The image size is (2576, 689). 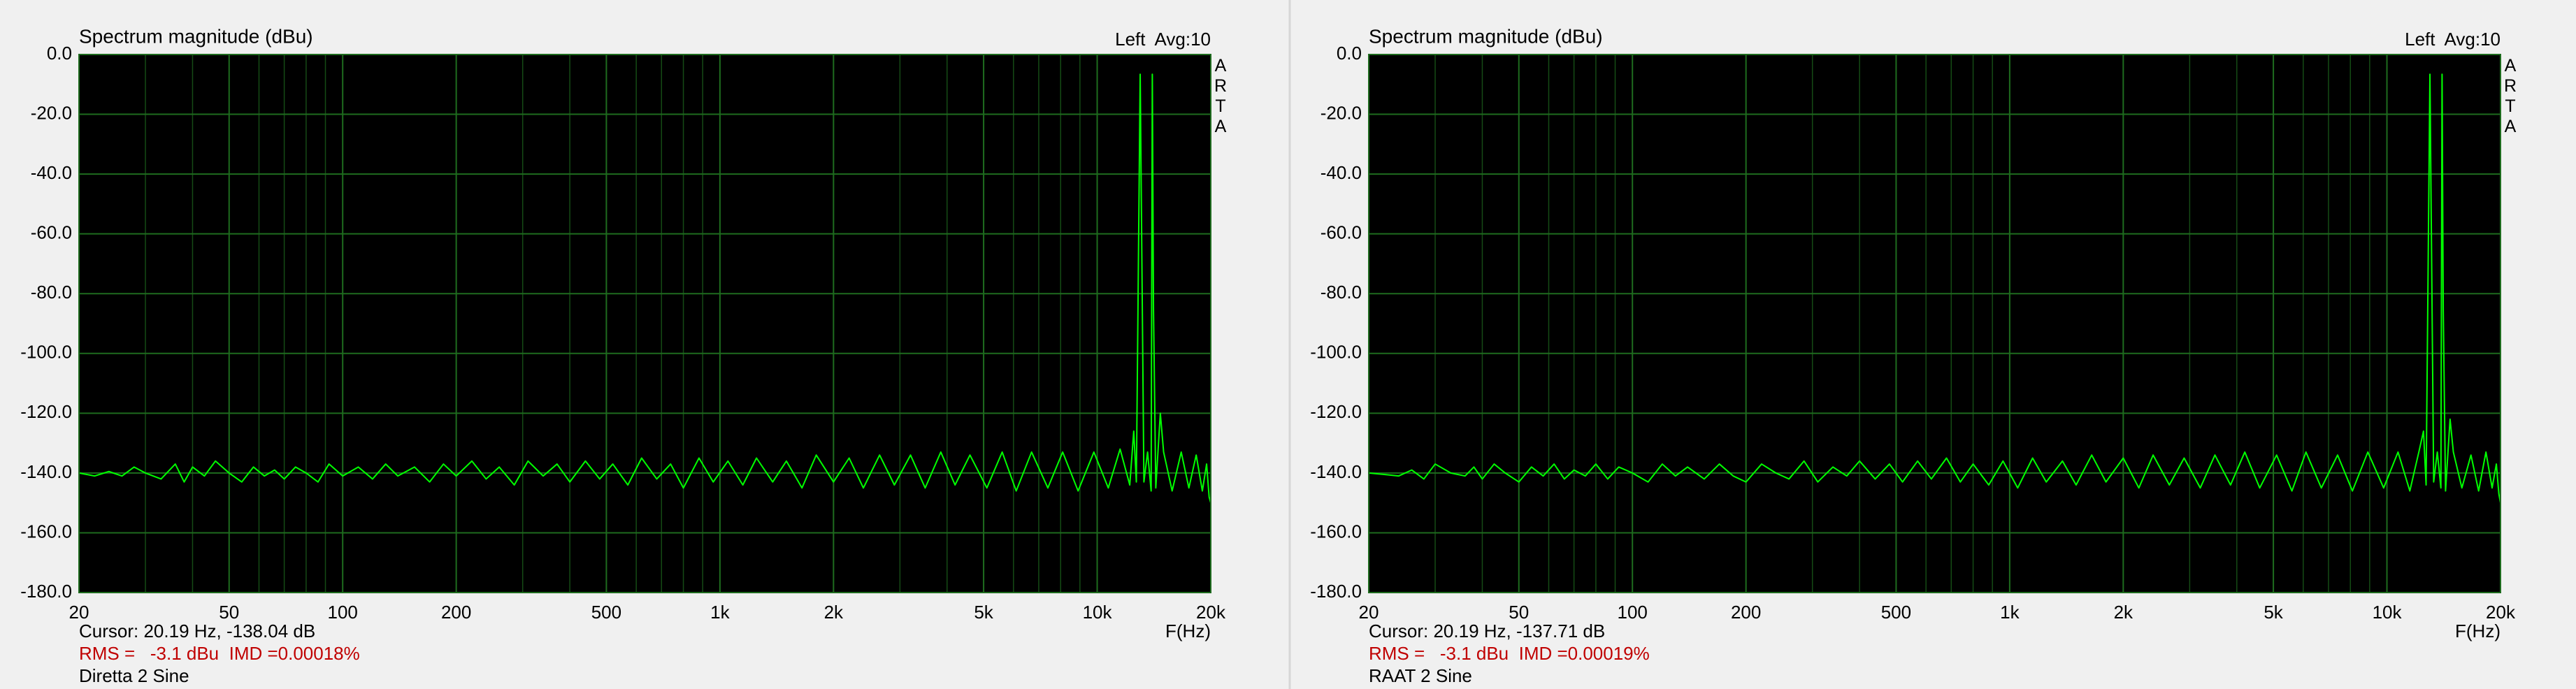 I want to click on annotation: Cursor: 20.19 Hz, -138.04 dB, so click(x=197, y=631).